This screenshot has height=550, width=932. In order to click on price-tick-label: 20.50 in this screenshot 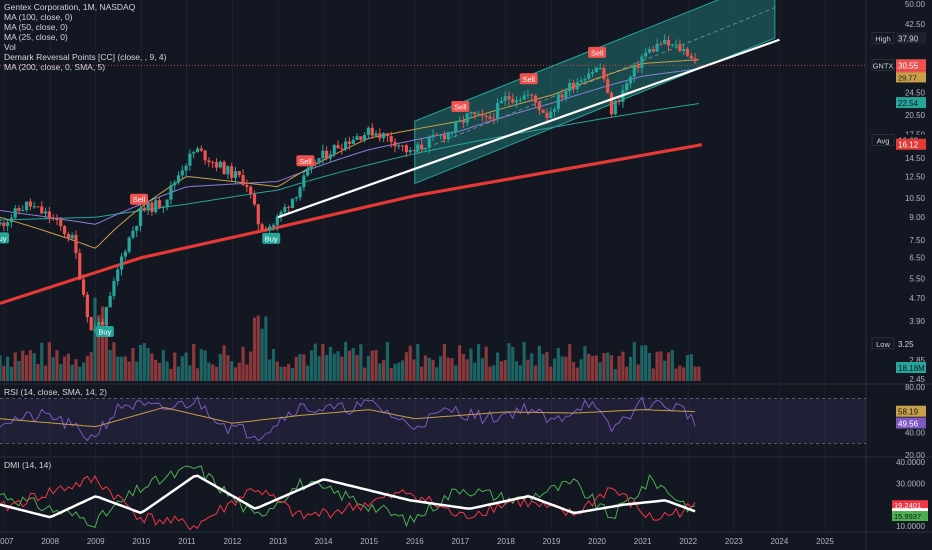, I will do `click(915, 115)`.